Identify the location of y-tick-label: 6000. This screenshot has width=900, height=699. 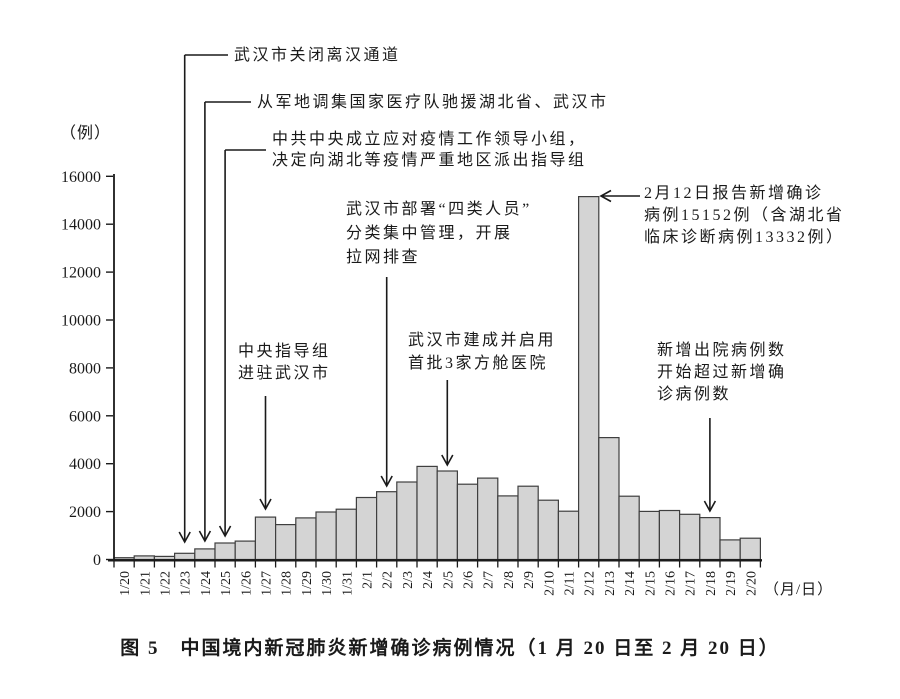
(85, 416).